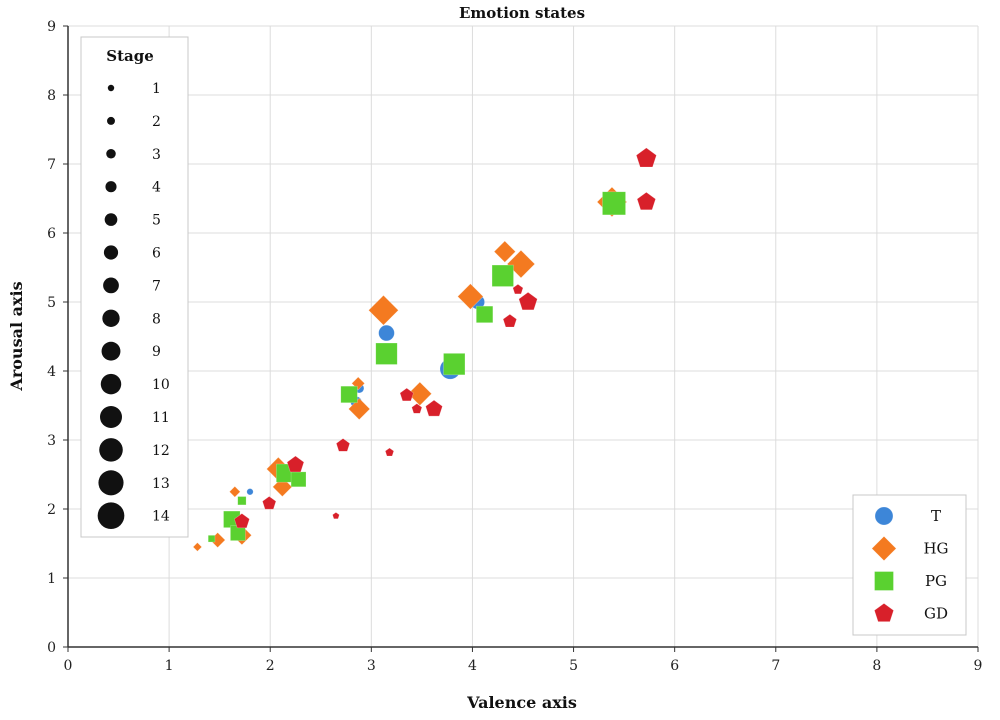  I want to click on group-legend-marker-hg, so click(884, 548).